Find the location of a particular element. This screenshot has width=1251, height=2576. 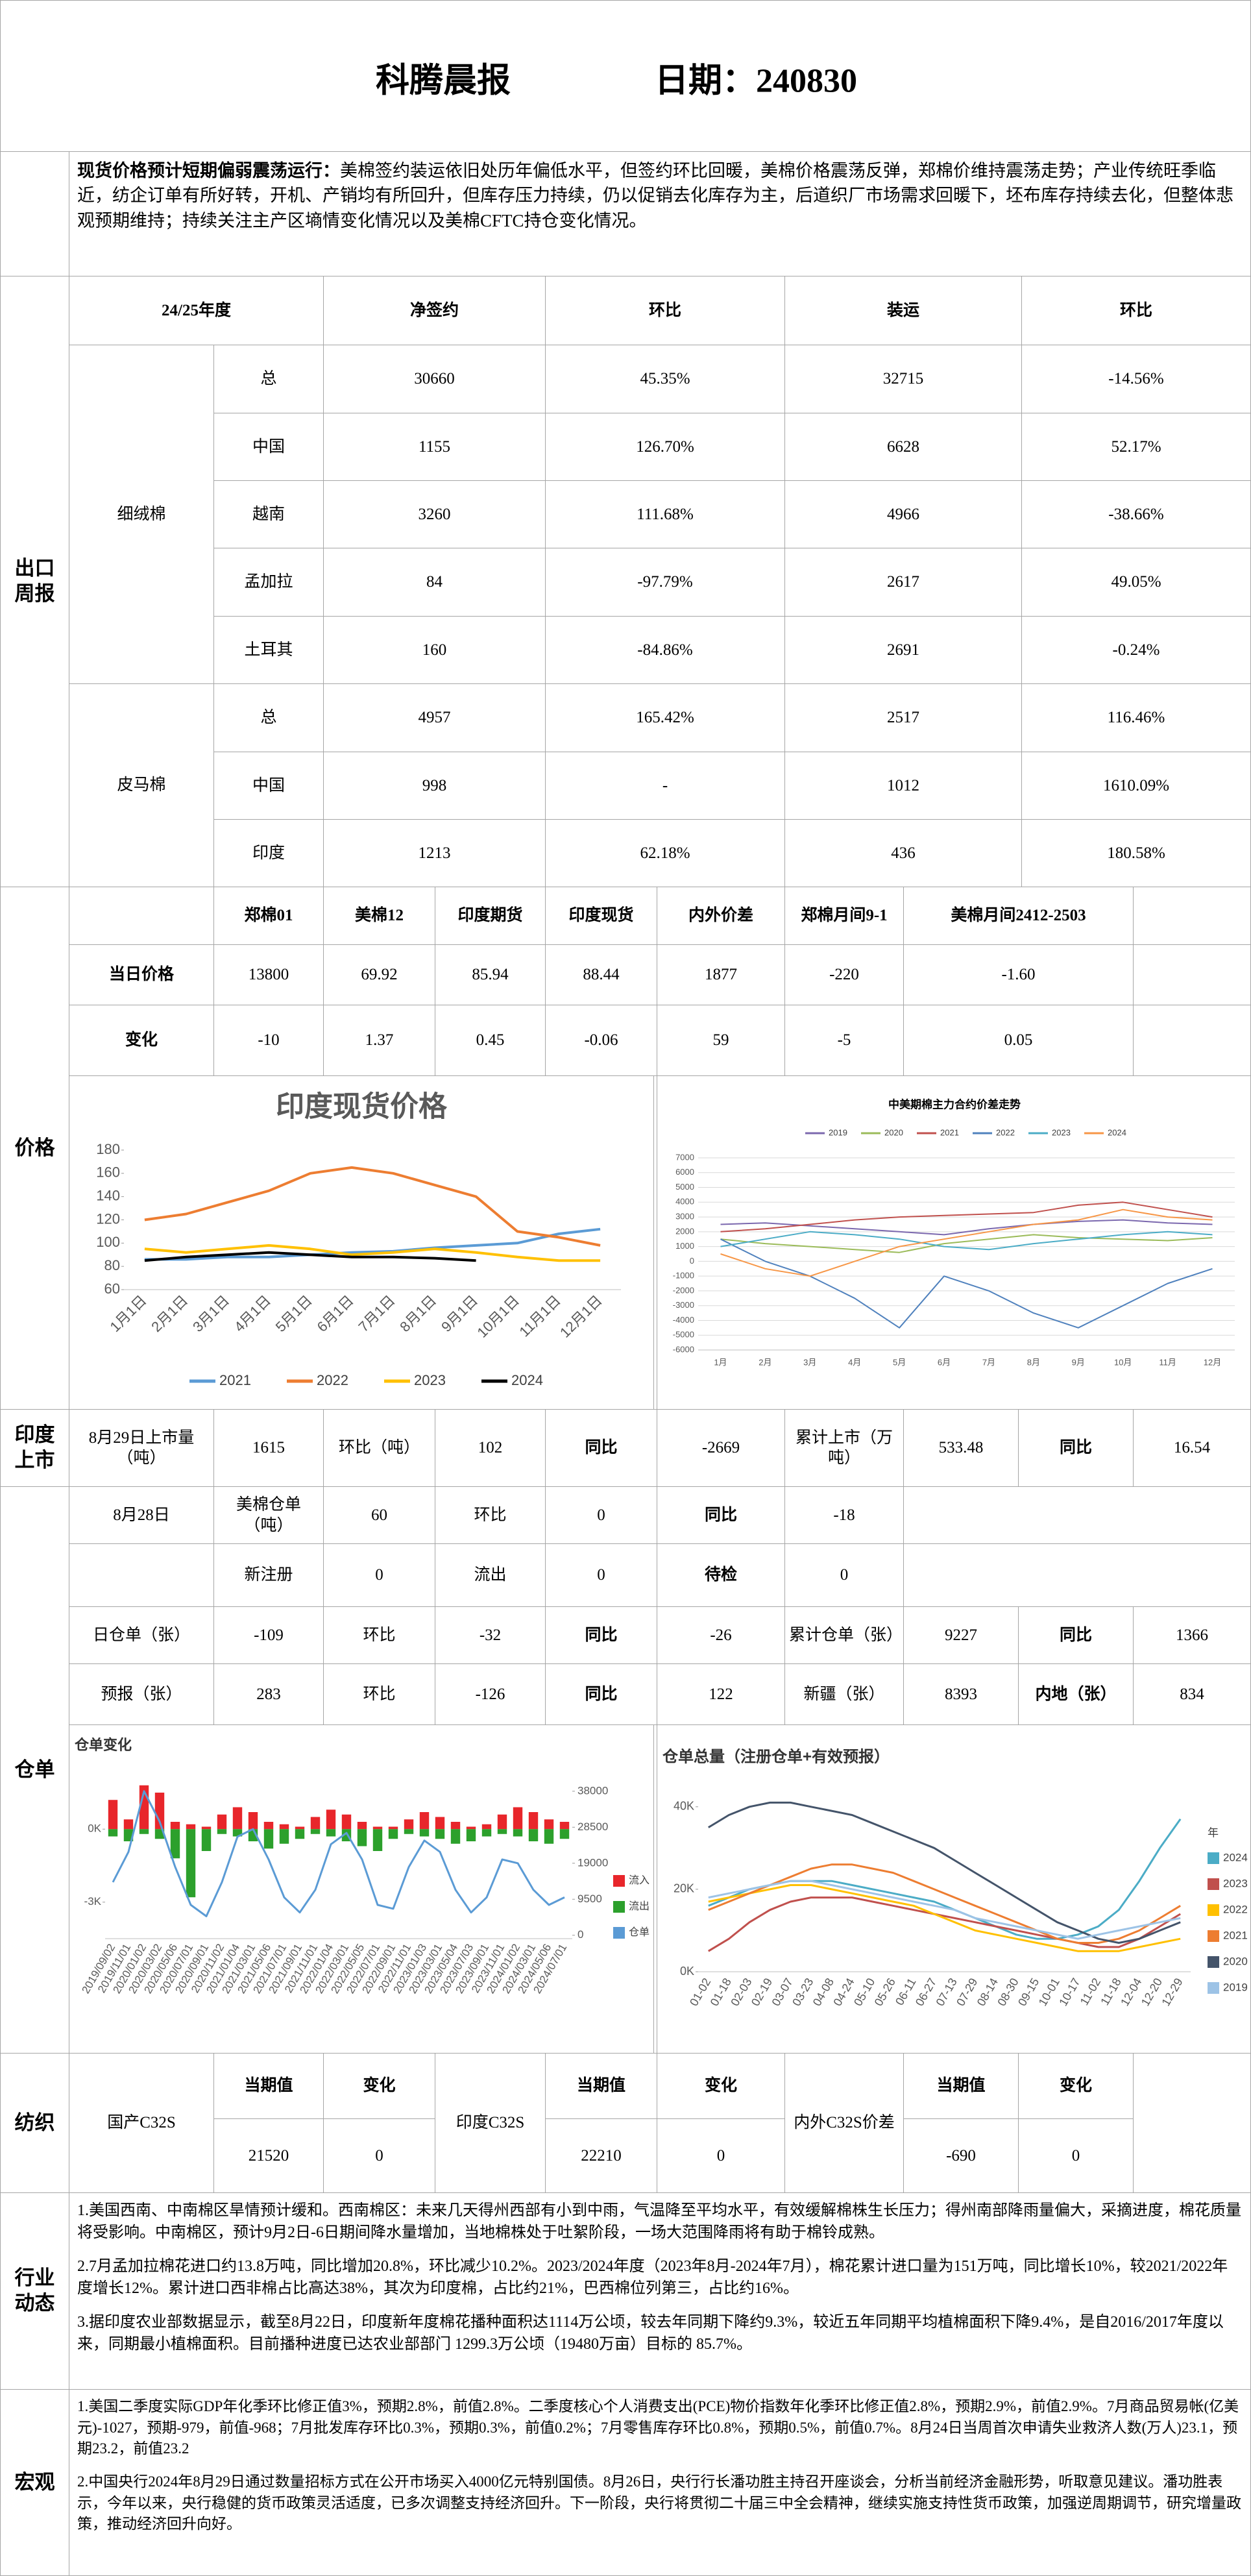

x-tick-label: 8月1日 is located at coordinates (417, 1313).